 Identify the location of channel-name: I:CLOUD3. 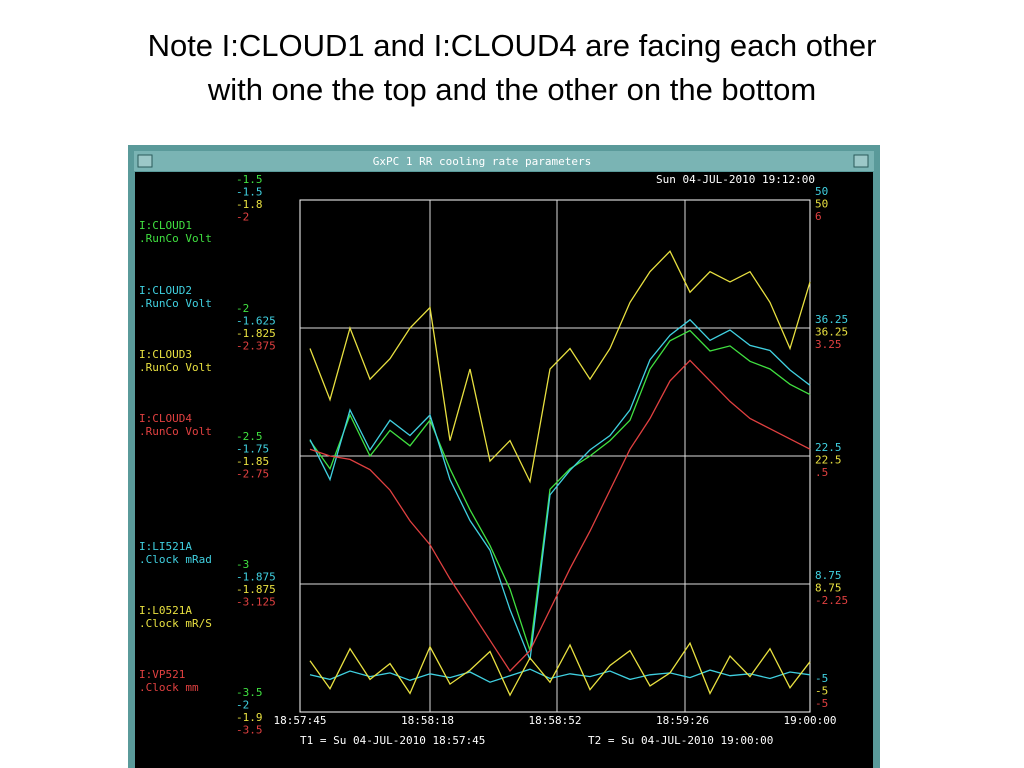
(165, 354).